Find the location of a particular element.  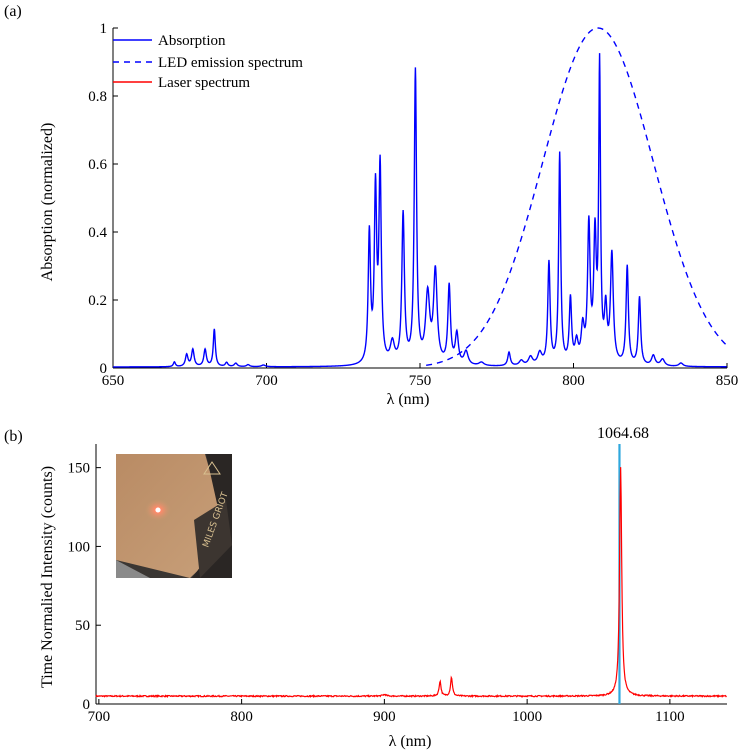

panel-b-x-tick-label: 900 is located at coordinates (384, 717).